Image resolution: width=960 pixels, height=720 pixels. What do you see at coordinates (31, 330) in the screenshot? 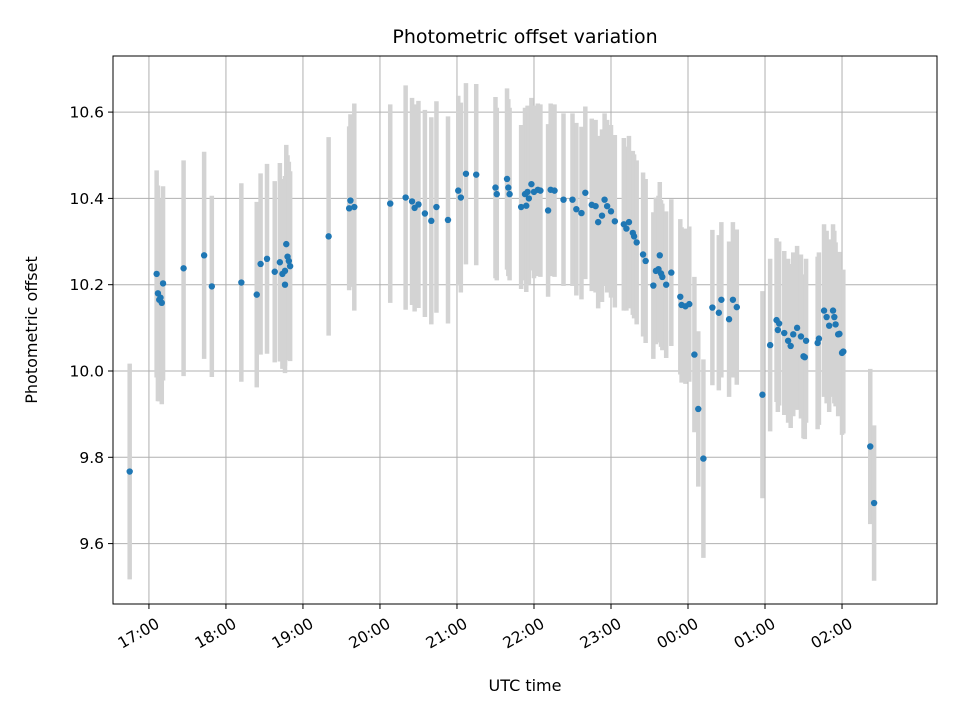
I see `y-axis-label: Photometric offset` at bounding box center [31, 330].